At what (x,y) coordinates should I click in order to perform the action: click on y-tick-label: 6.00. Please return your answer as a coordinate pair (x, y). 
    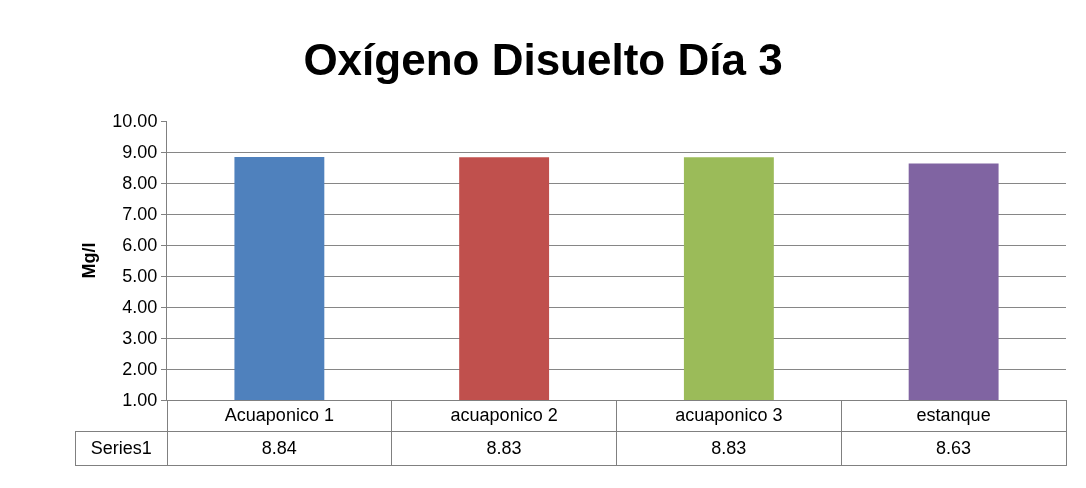
    Looking at the image, I should click on (140, 245).